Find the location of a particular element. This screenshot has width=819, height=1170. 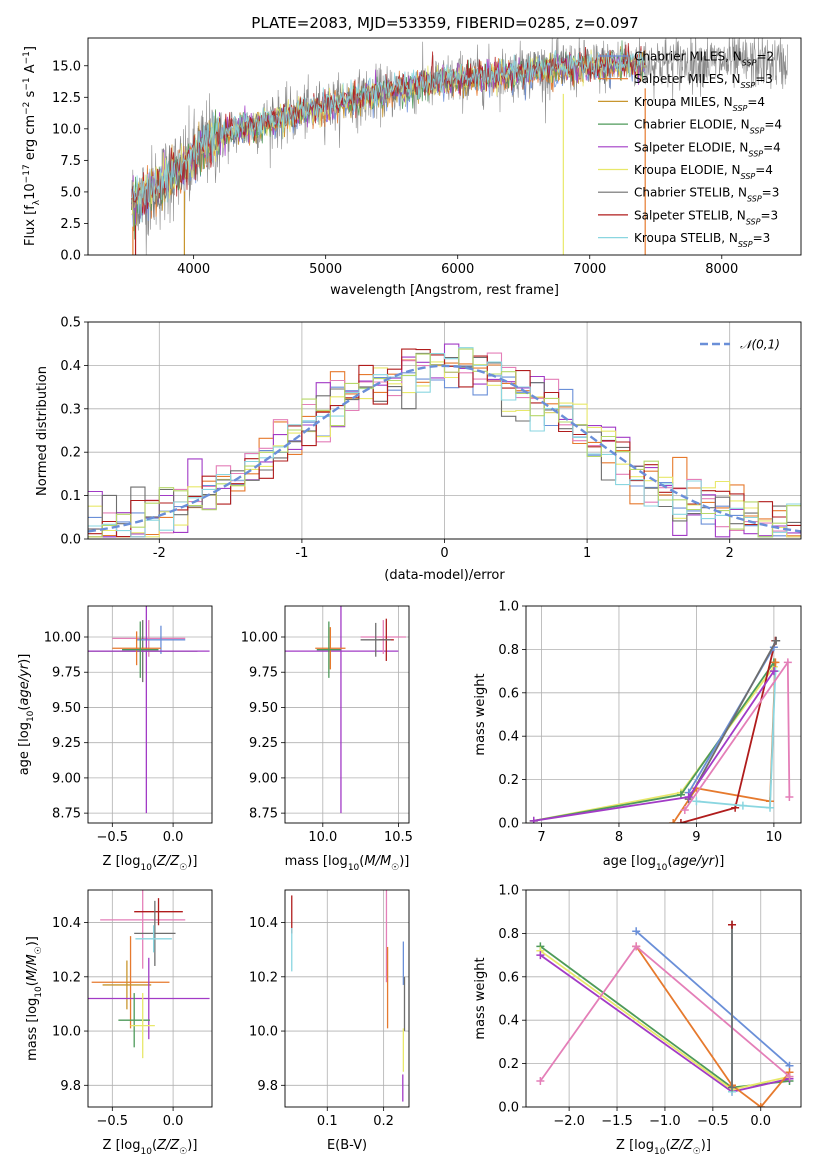

axes-frame: −0.5 0.0 9.8 10.0 10.2 10.4 is located at coordinates (132, 1009).